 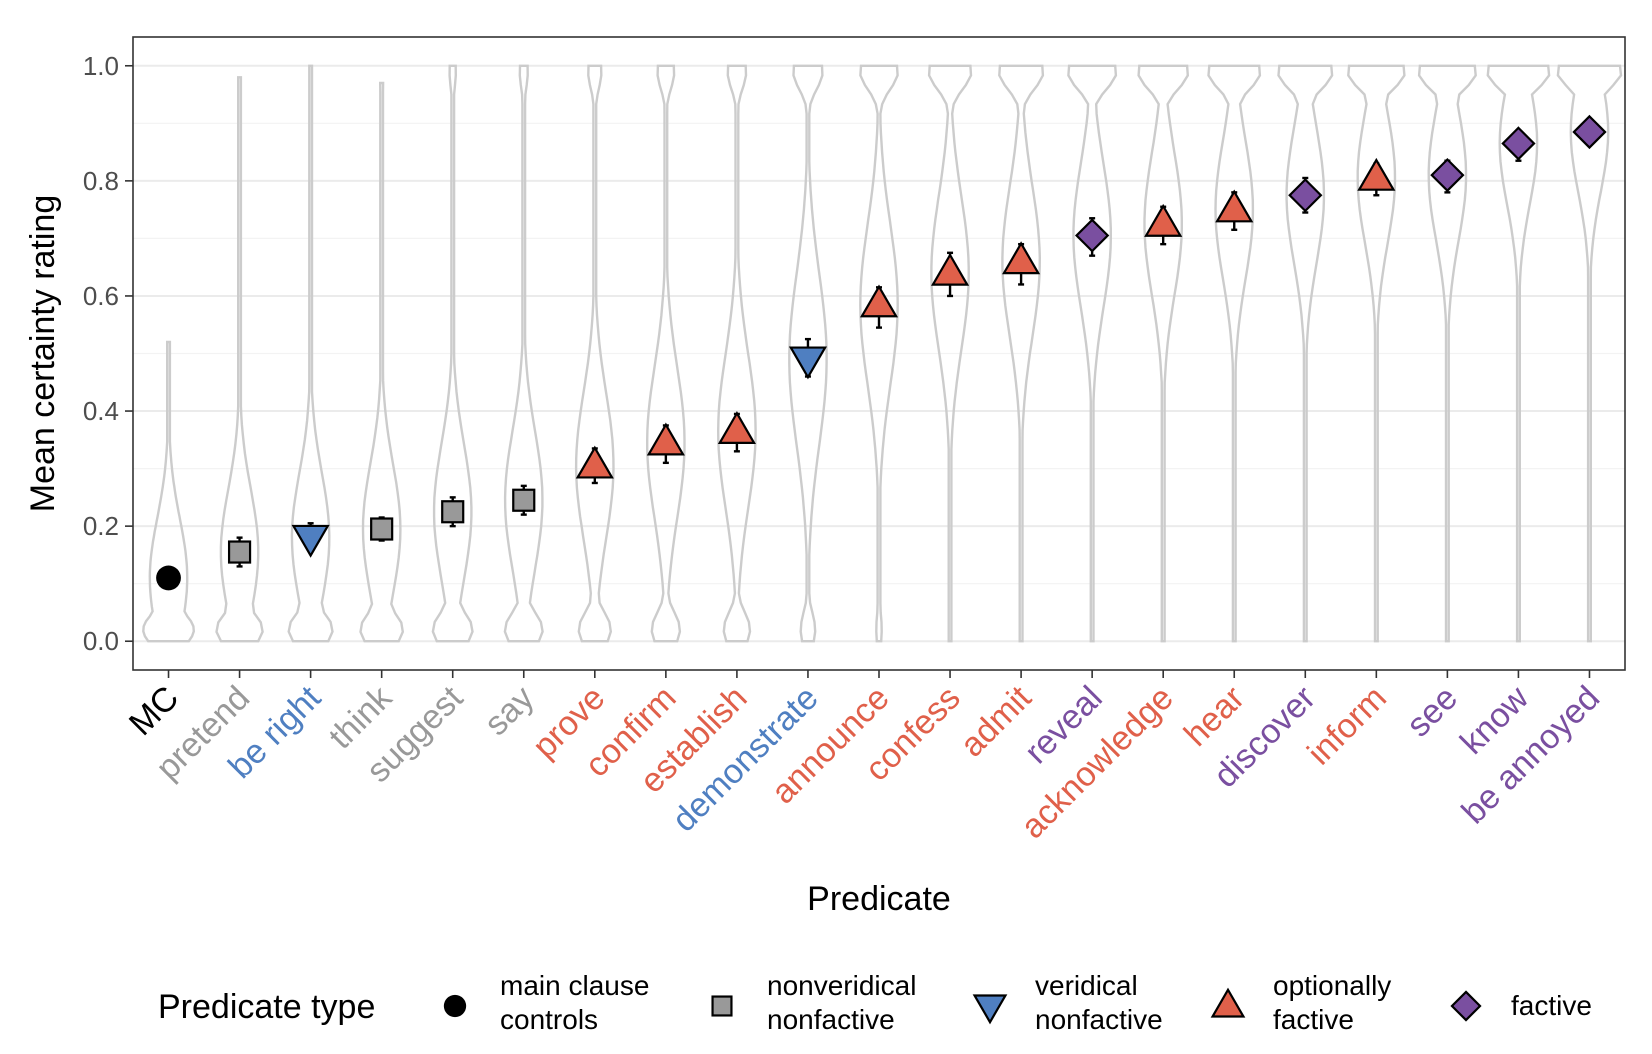 I want to click on point-MC, so click(x=168, y=578).